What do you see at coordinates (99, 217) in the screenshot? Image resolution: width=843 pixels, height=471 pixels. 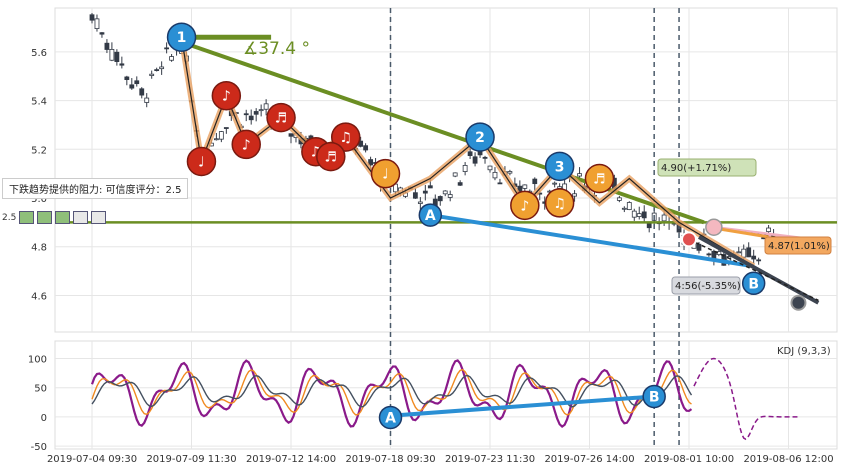 I see `rating-star-empty-icon` at bounding box center [99, 217].